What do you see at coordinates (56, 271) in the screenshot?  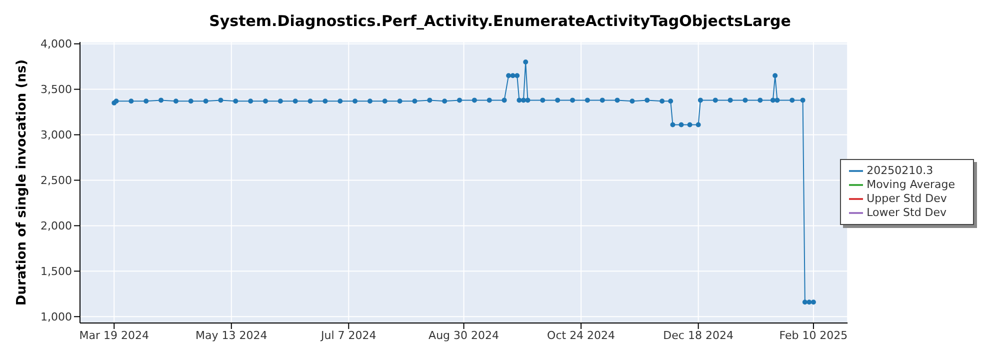 I see `y-tick-label: 1,500` at bounding box center [56, 271].